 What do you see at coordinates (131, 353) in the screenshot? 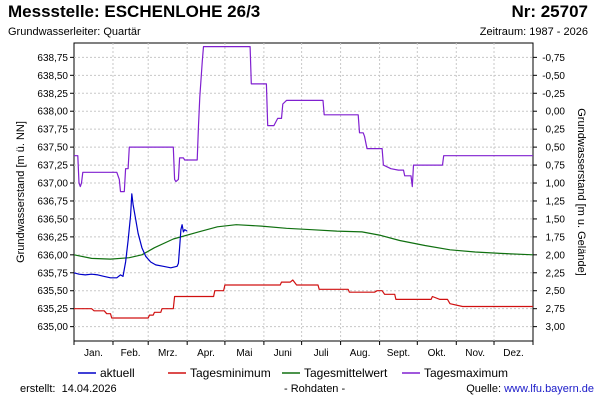
I see `x-tick-label: Feb.` at bounding box center [131, 353].